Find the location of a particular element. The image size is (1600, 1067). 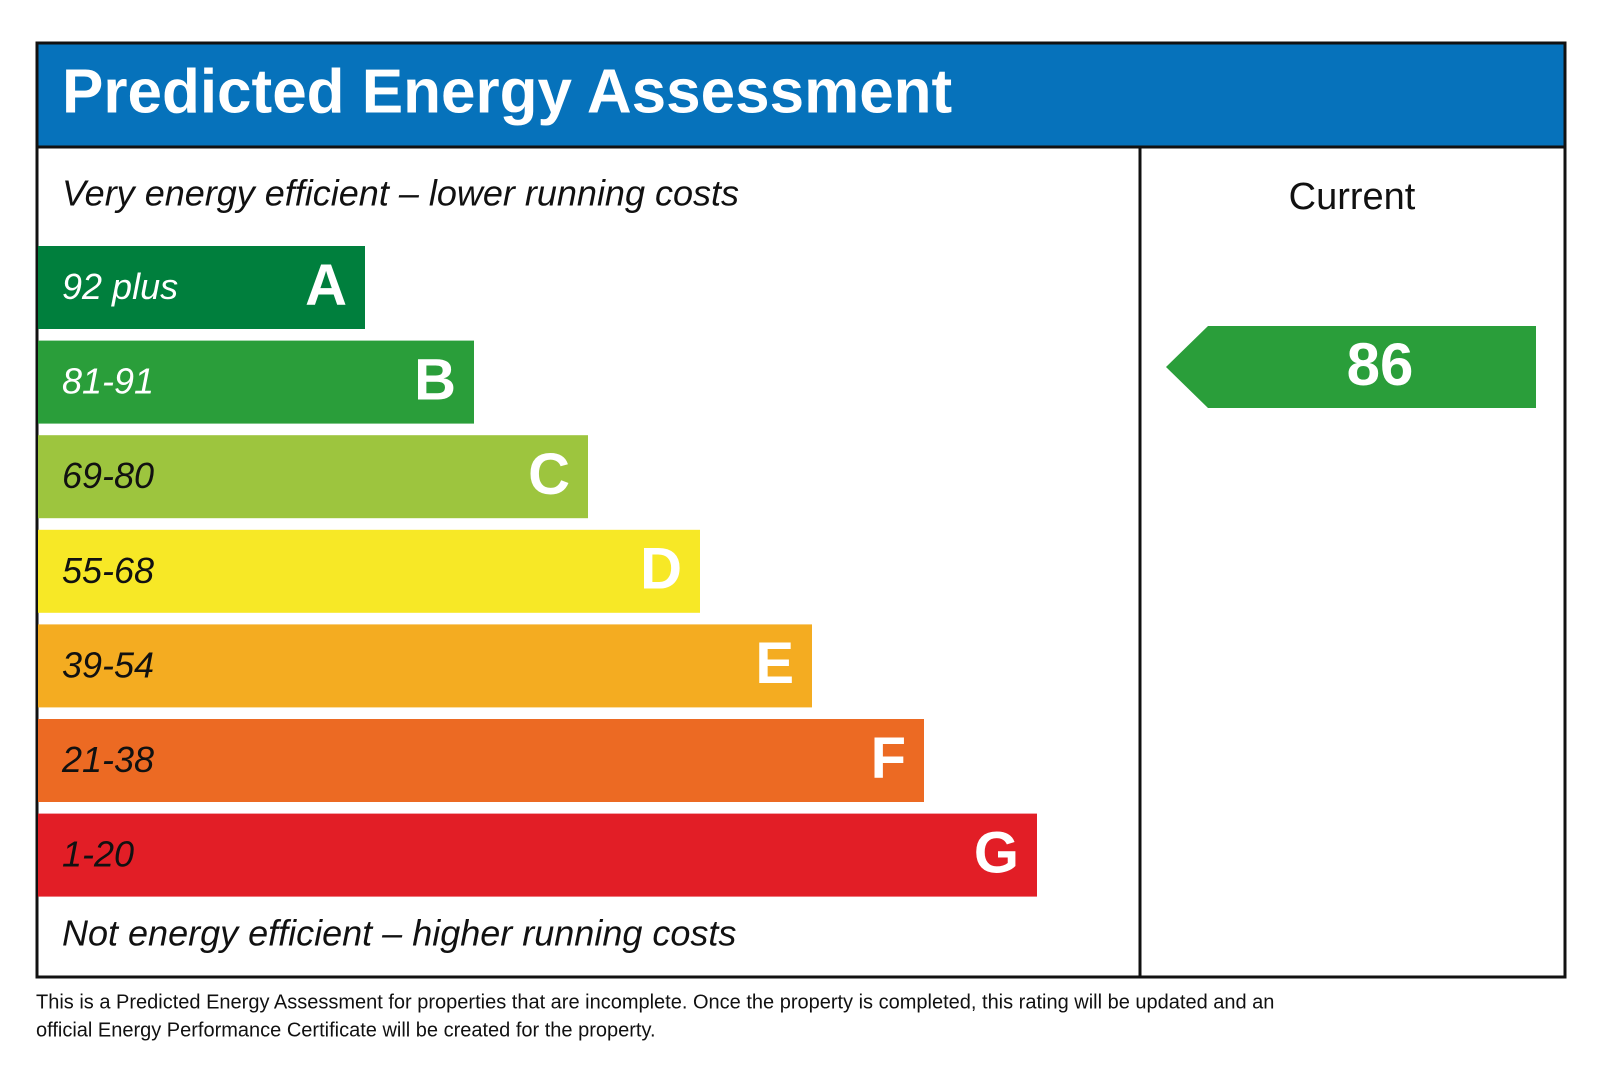

band-range: 55-68 is located at coordinates (108, 570).